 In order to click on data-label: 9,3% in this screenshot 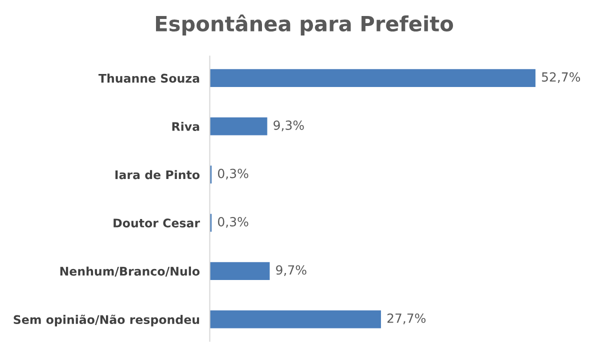, I will do `click(289, 126)`.